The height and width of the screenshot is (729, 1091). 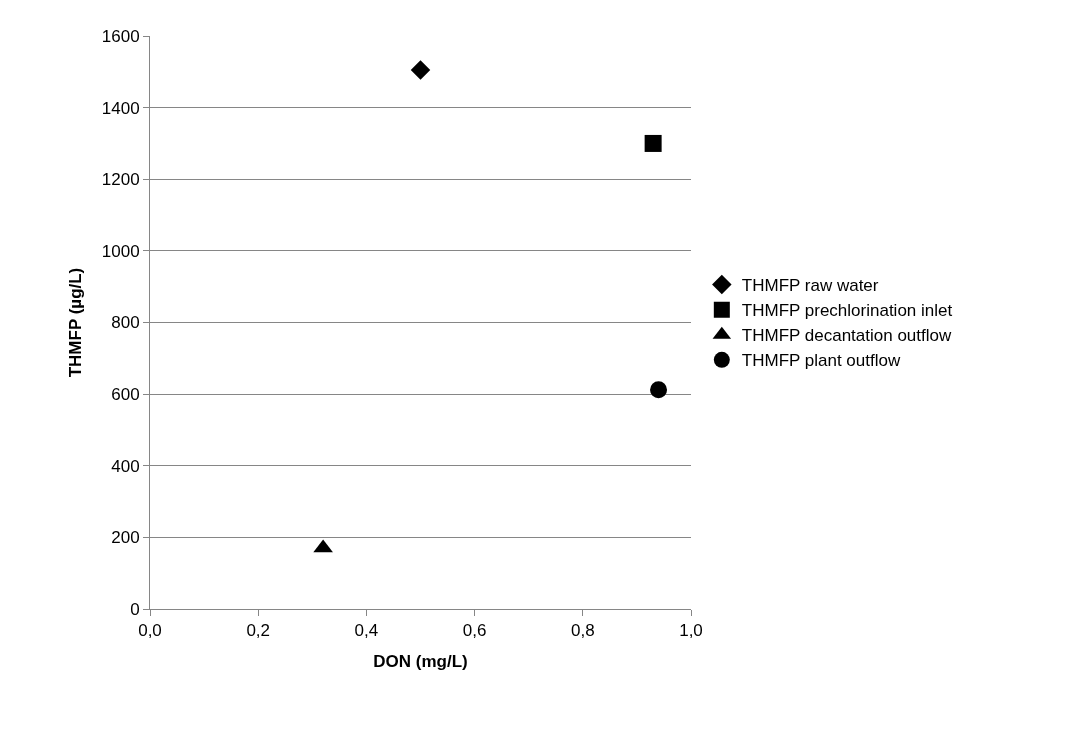 I want to click on x-axis-title: DON (mg/L), so click(x=420, y=661).